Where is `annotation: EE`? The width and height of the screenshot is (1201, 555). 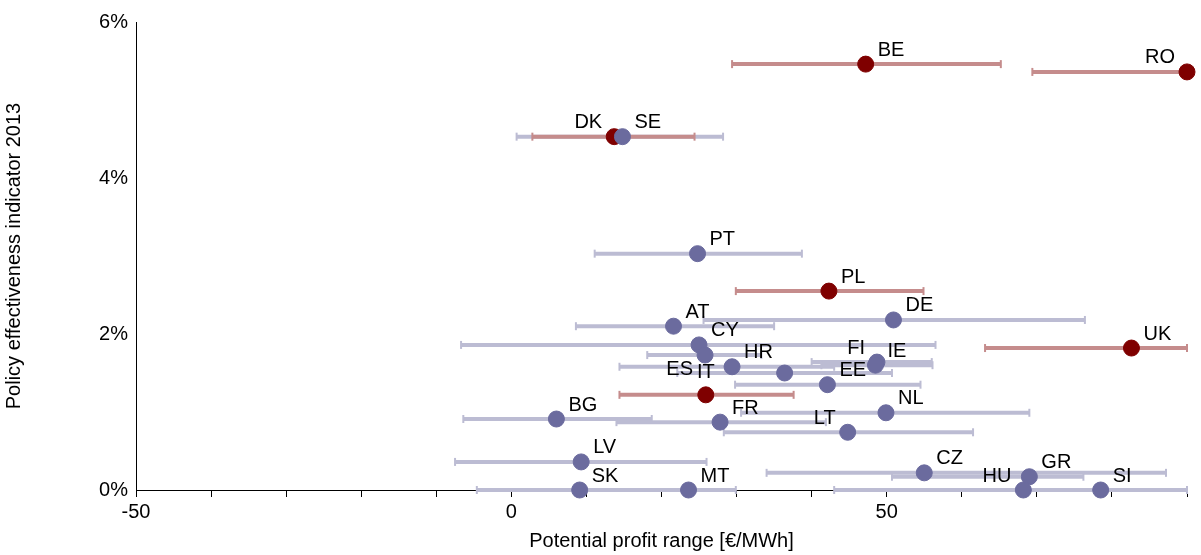
annotation: EE is located at coordinates (853, 369).